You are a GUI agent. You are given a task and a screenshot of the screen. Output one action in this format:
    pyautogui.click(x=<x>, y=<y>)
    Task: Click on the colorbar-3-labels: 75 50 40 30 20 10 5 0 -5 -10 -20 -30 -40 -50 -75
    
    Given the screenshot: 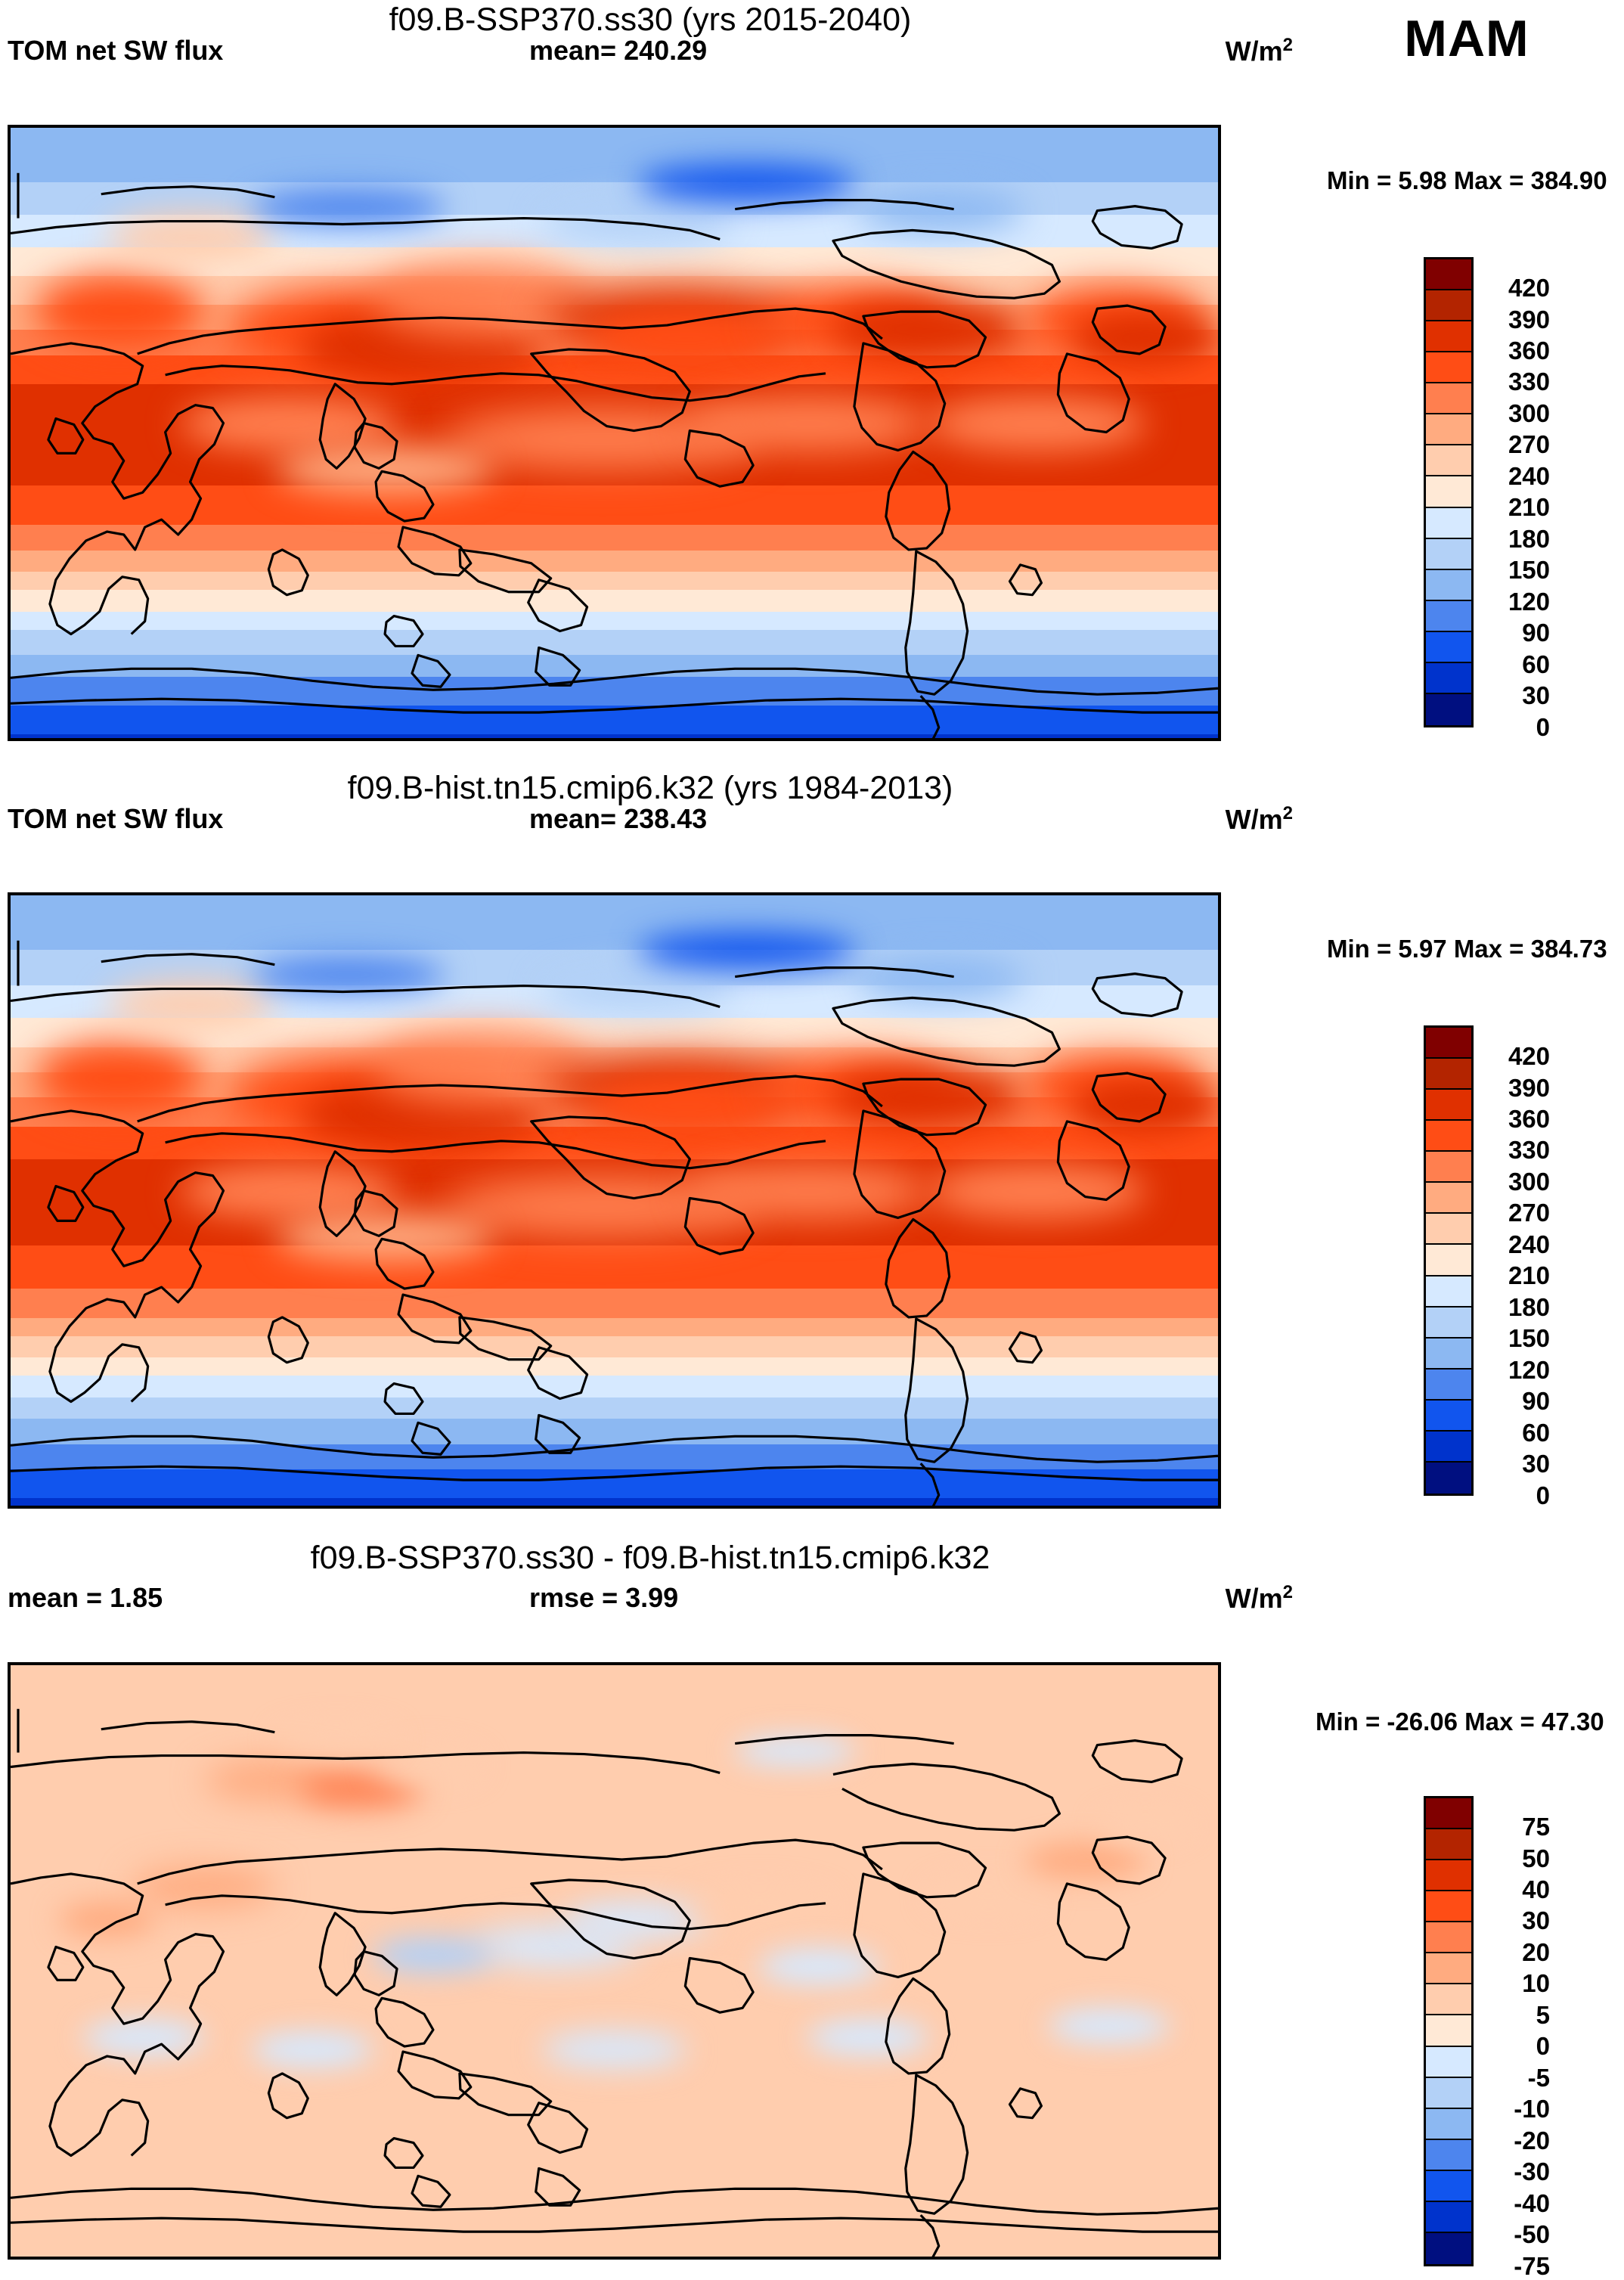 What is the action you would take?
    pyautogui.click(x=1527, y=2037)
    